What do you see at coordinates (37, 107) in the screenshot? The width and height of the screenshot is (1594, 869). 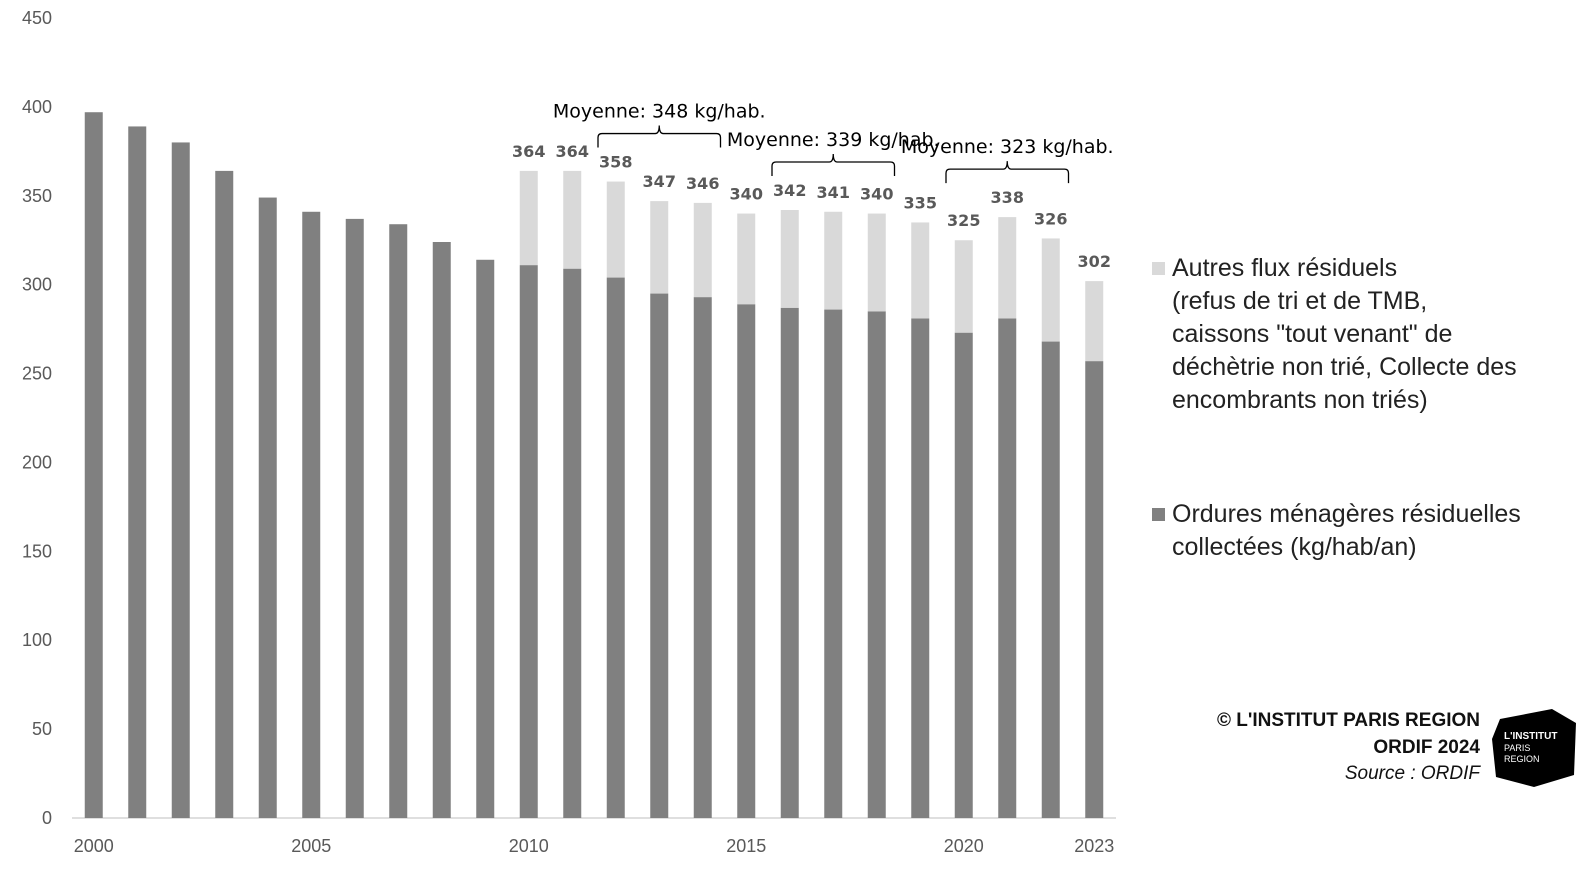 I see `y-tick-label-400: 400` at bounding box center [37, 107].